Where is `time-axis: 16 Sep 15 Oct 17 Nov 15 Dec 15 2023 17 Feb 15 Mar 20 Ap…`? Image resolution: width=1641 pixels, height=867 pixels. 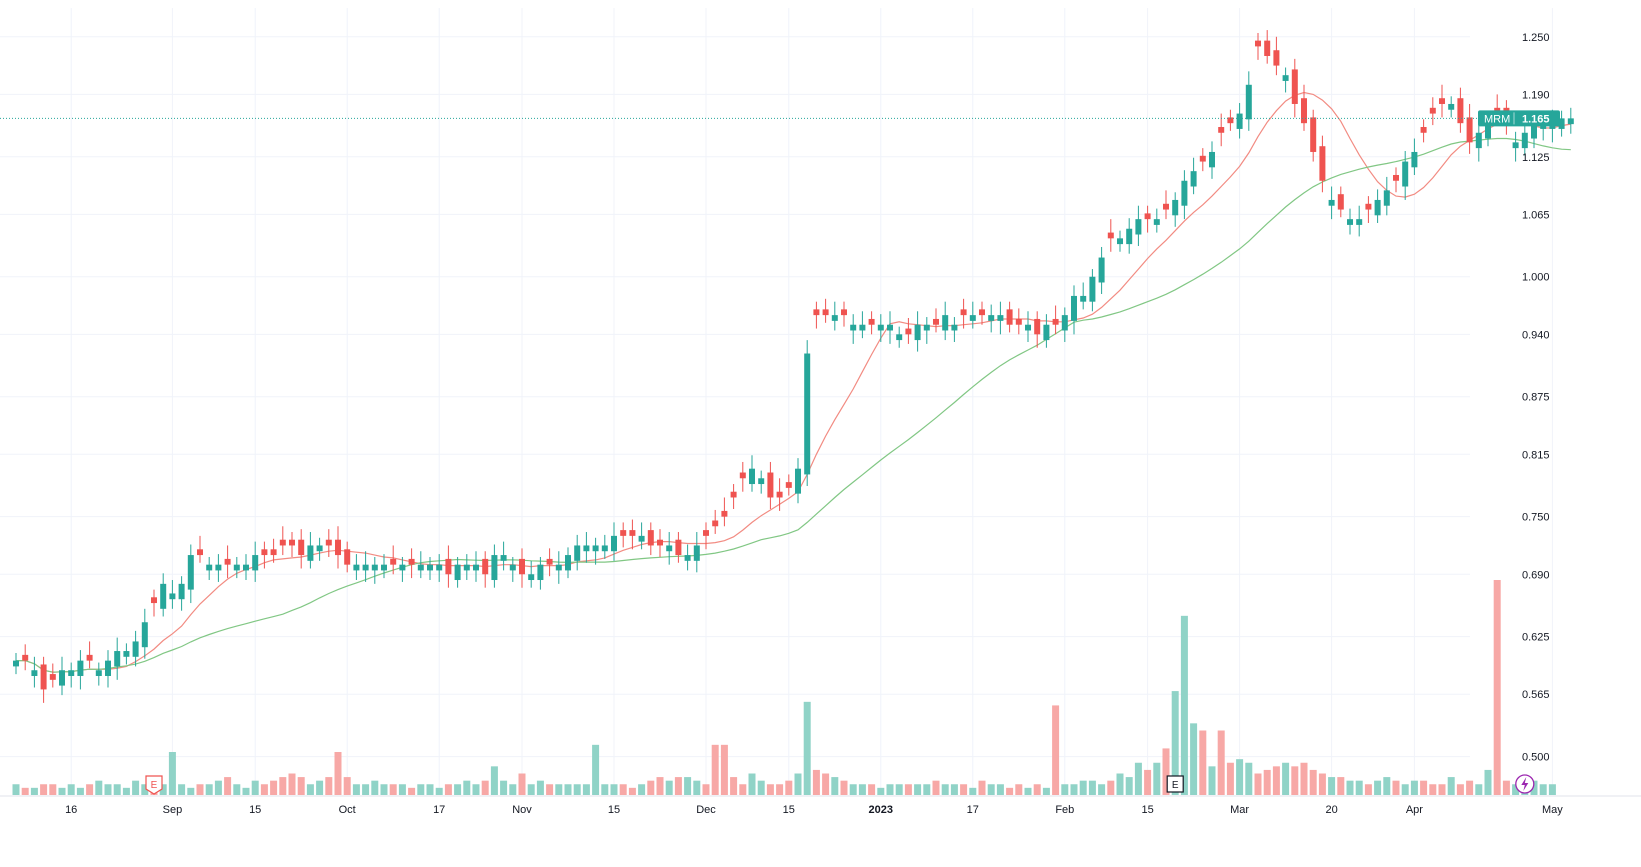
time-axis: 16 Sep 15 Oct 17 Nov 15 Dec 15 2023 17 Feb 15 Mar 20 Ap… is located at coordinates (820, 805).